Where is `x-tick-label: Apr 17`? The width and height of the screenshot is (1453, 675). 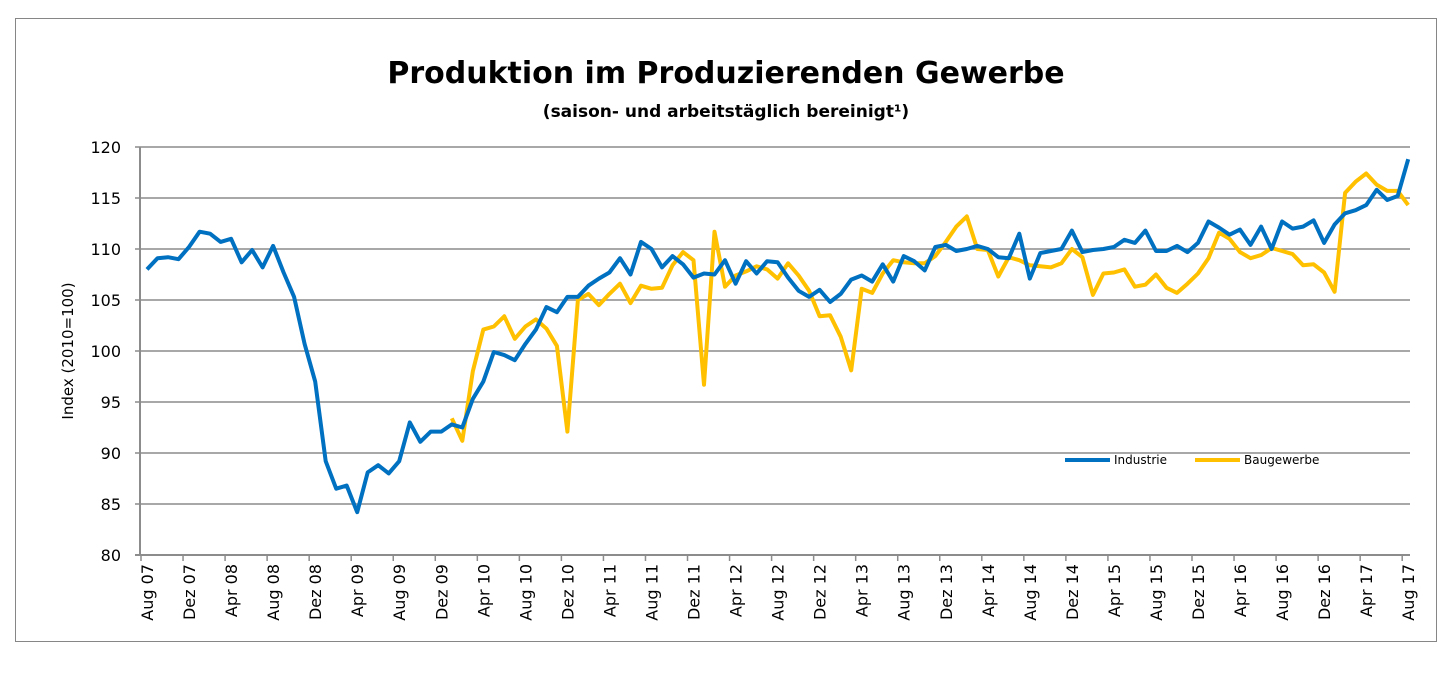 x-tick-label: Apr 17 is located at coordinates (1366, 590).